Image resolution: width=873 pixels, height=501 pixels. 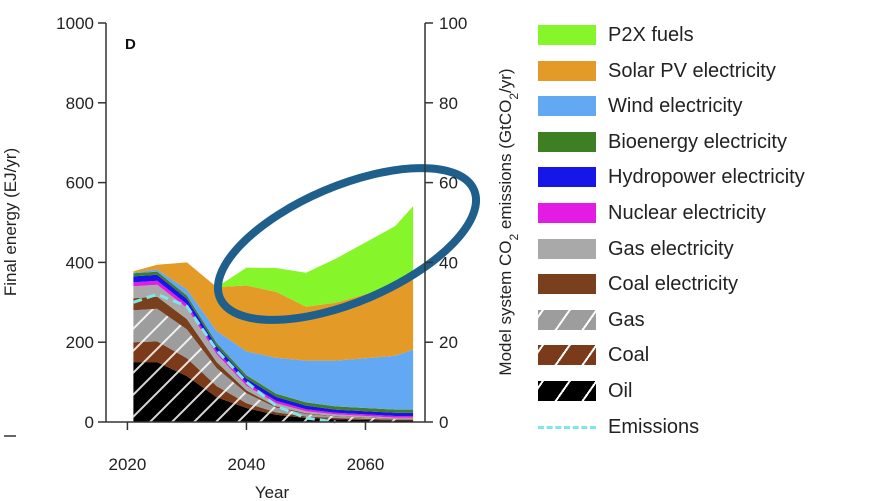 I want to click on legend-item: Coal, so click(x=703, y=355).